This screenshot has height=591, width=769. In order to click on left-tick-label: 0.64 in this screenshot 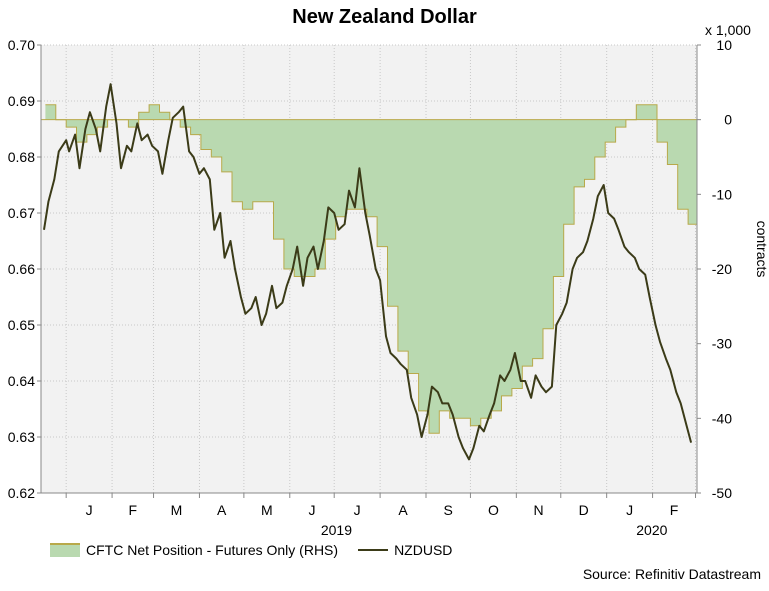, I will do `click(21, 381)`.